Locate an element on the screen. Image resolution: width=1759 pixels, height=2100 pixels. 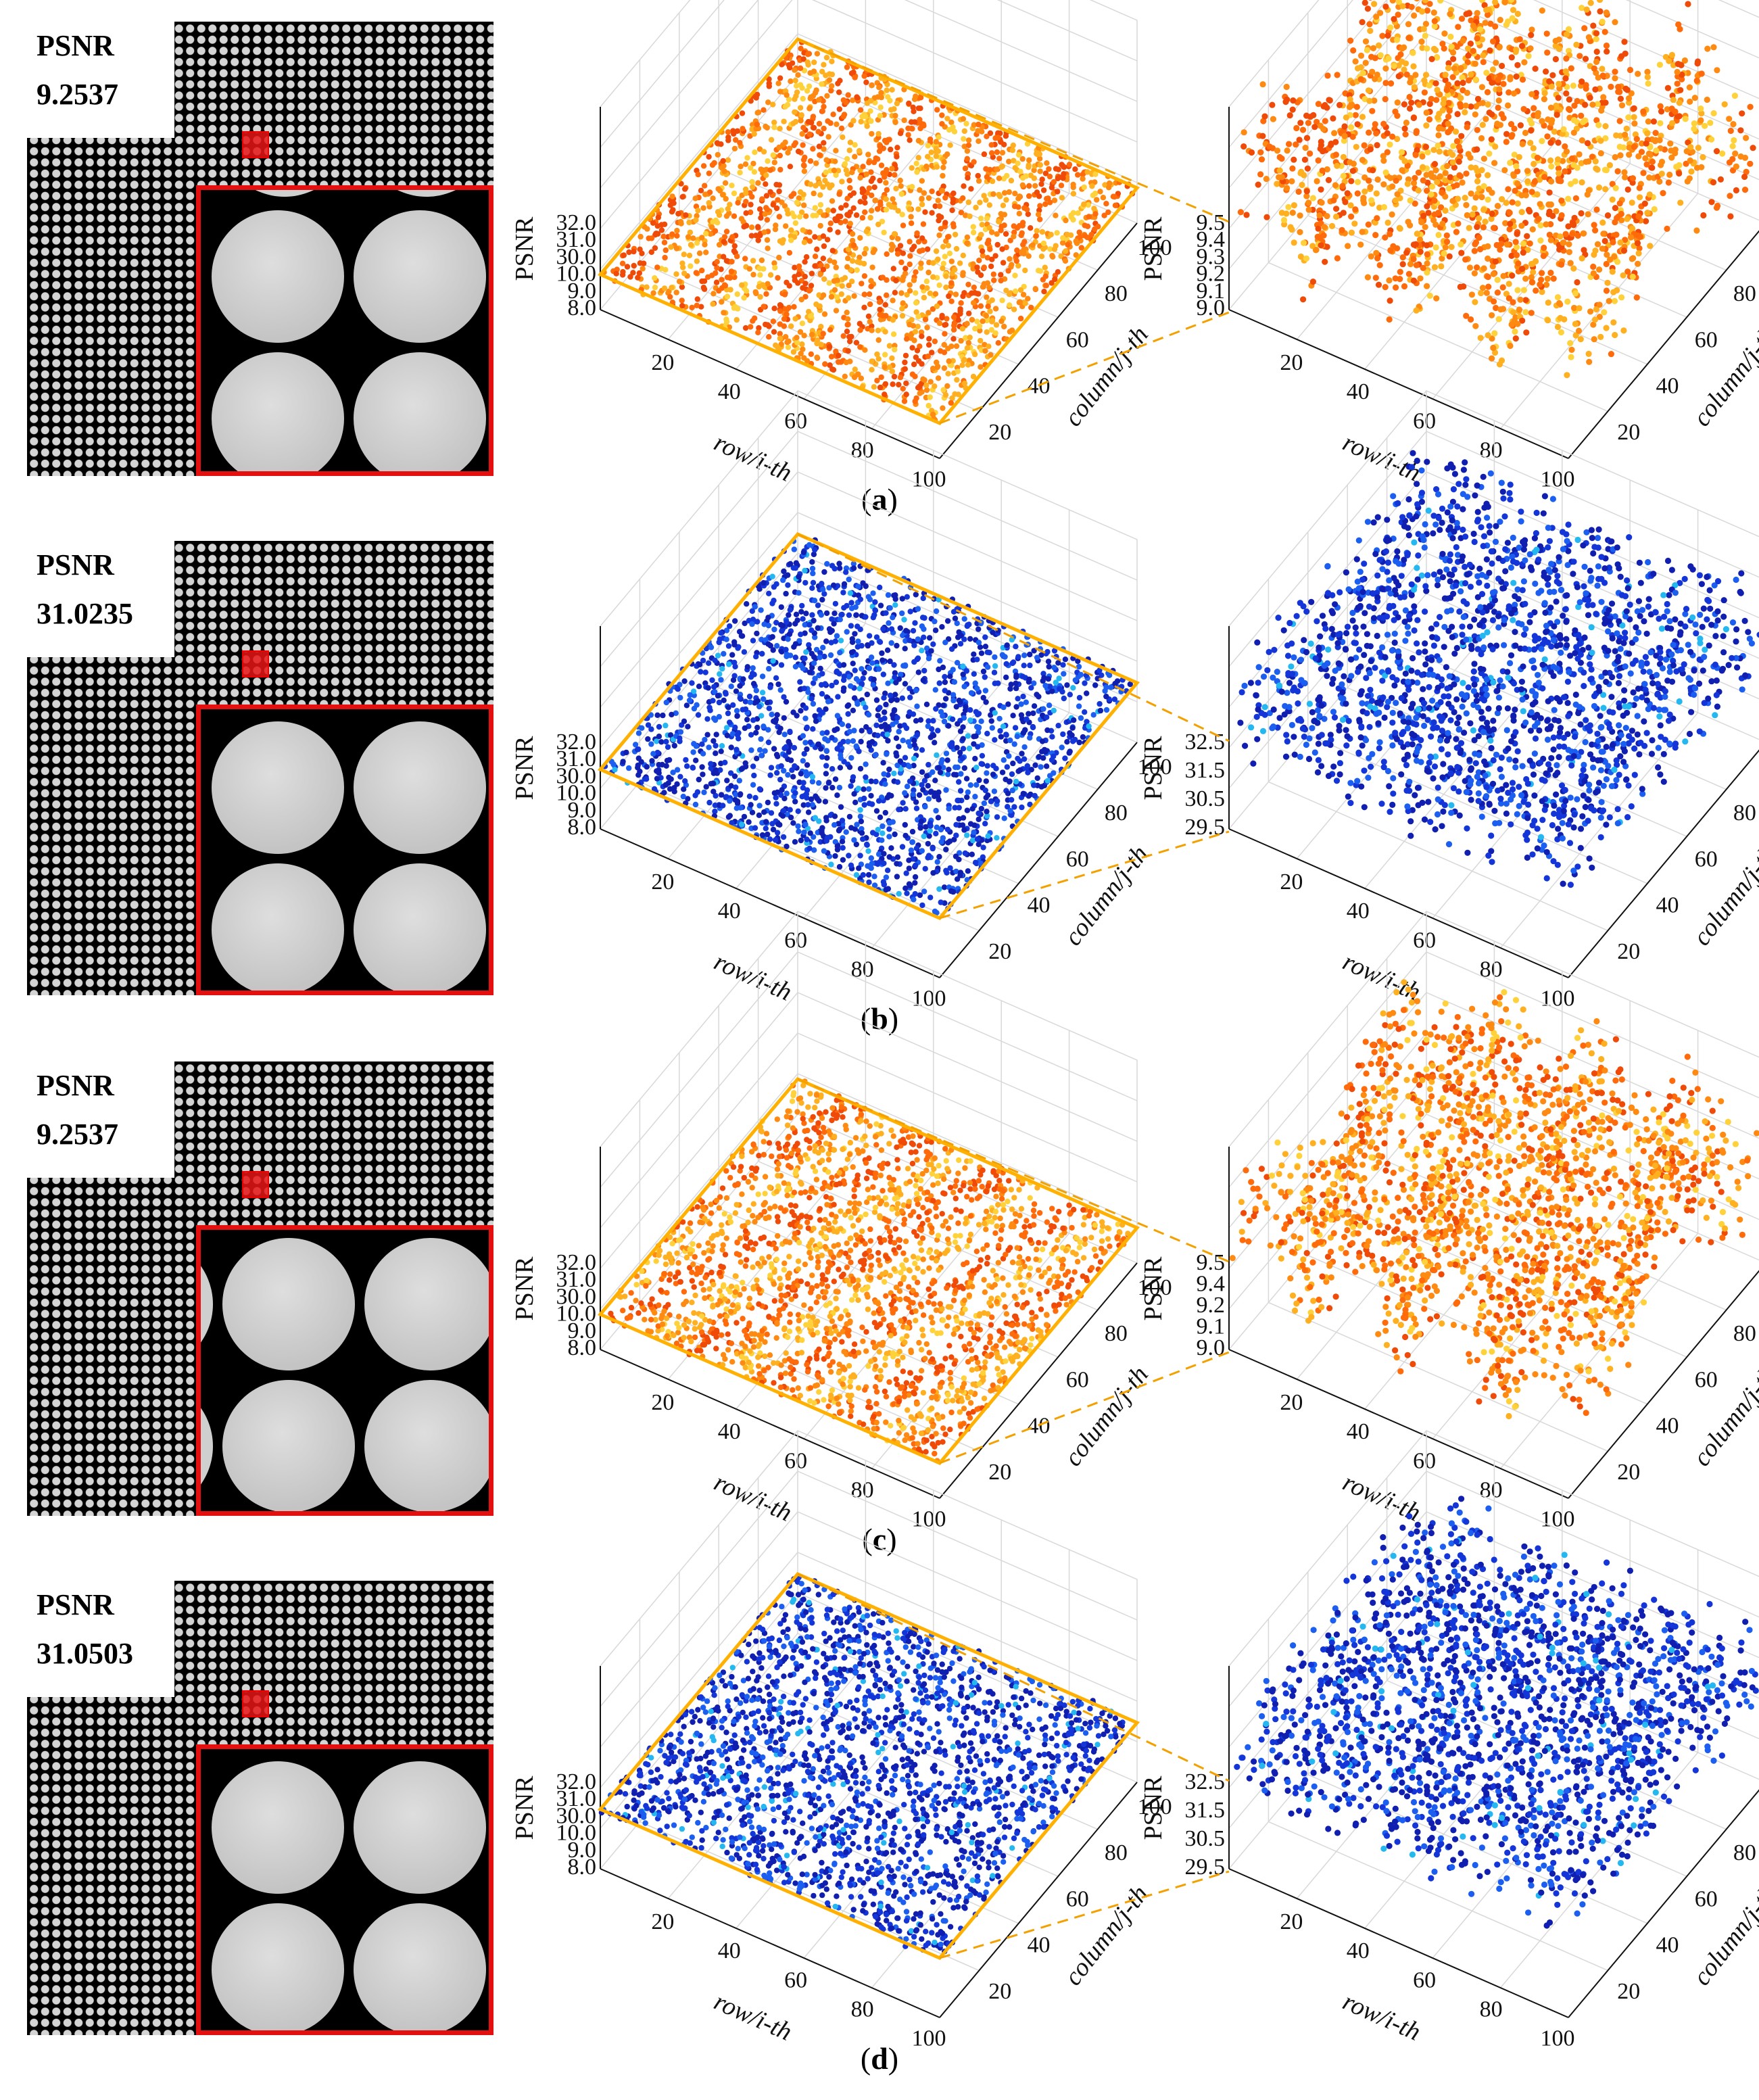
zoom-inset is located at coordinates (344, 330).